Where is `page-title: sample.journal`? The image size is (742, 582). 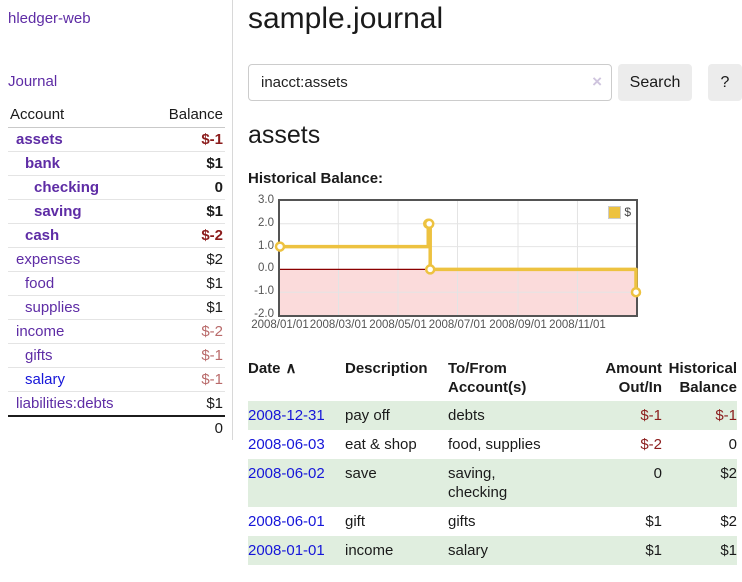
page-title: sample.journal is located at coordinates (346, 18).